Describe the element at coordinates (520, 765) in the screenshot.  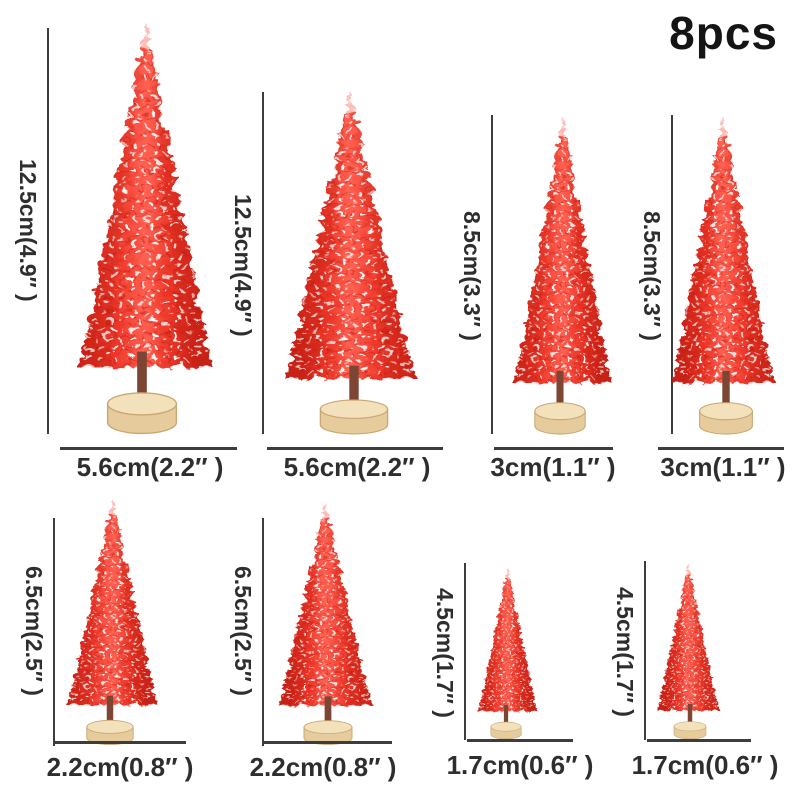
I see `tree-7-width-label: 1.7cm(0.6″ )` at that location.